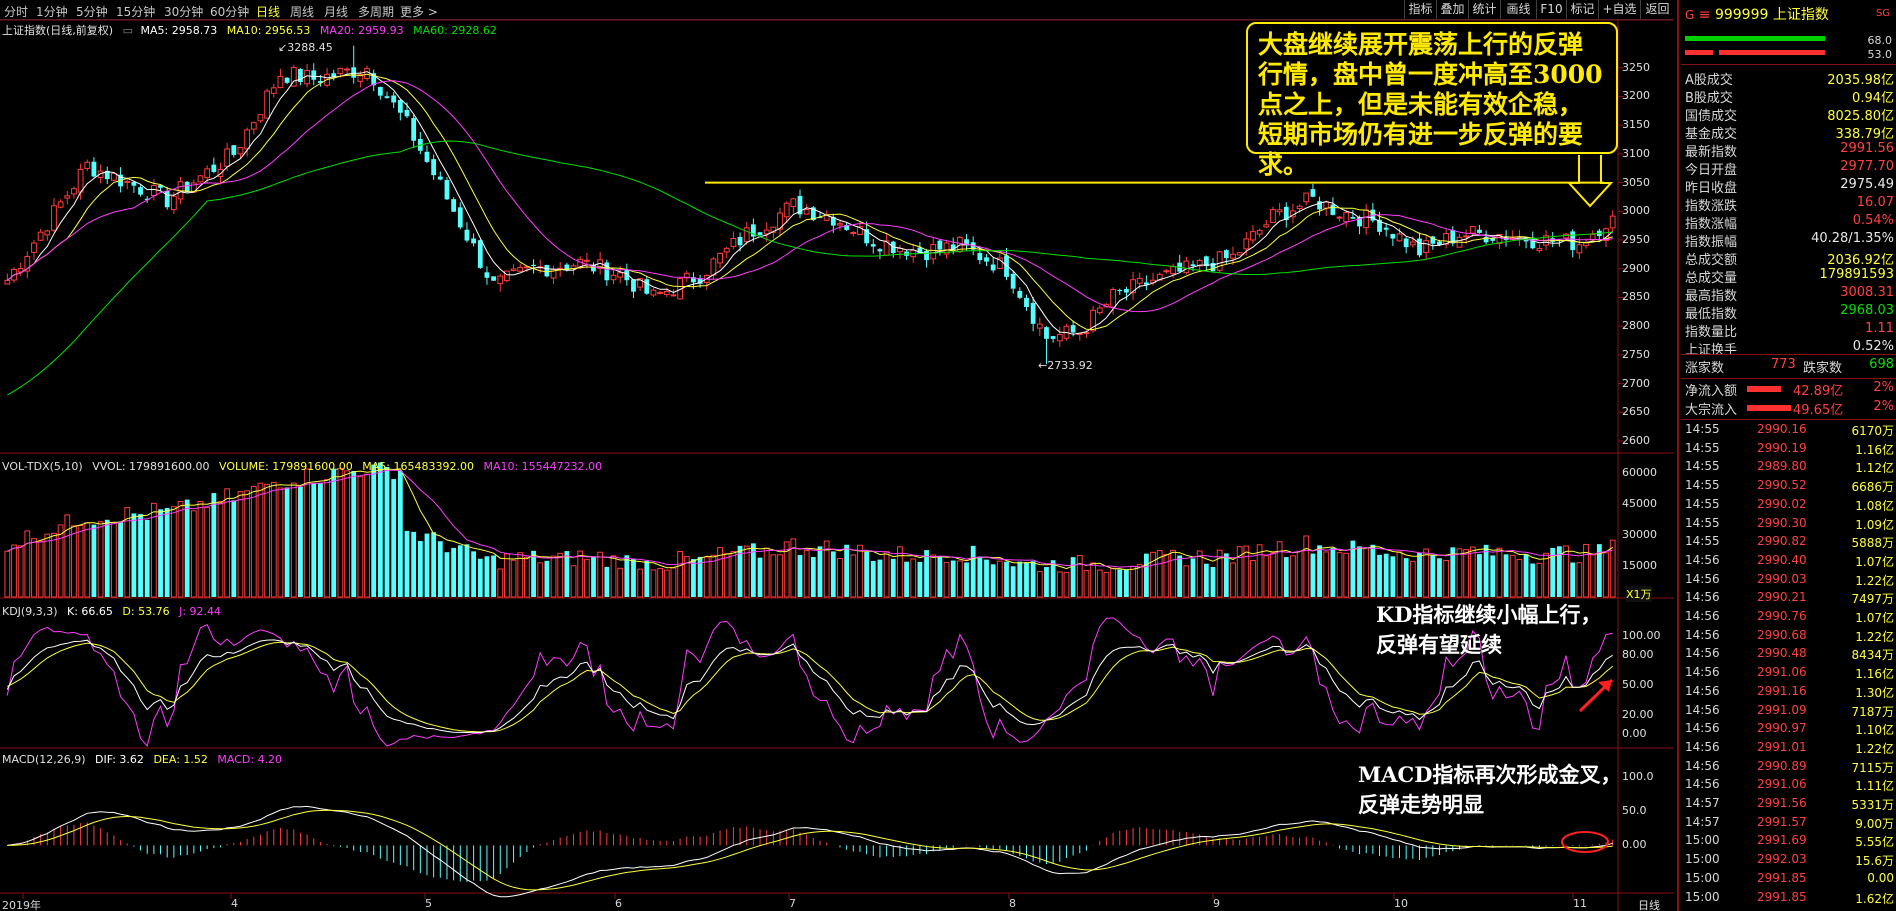  Describe the element at coordinates (376, 12) in the screenshot. I see `period-tab: 多周期` at that location.